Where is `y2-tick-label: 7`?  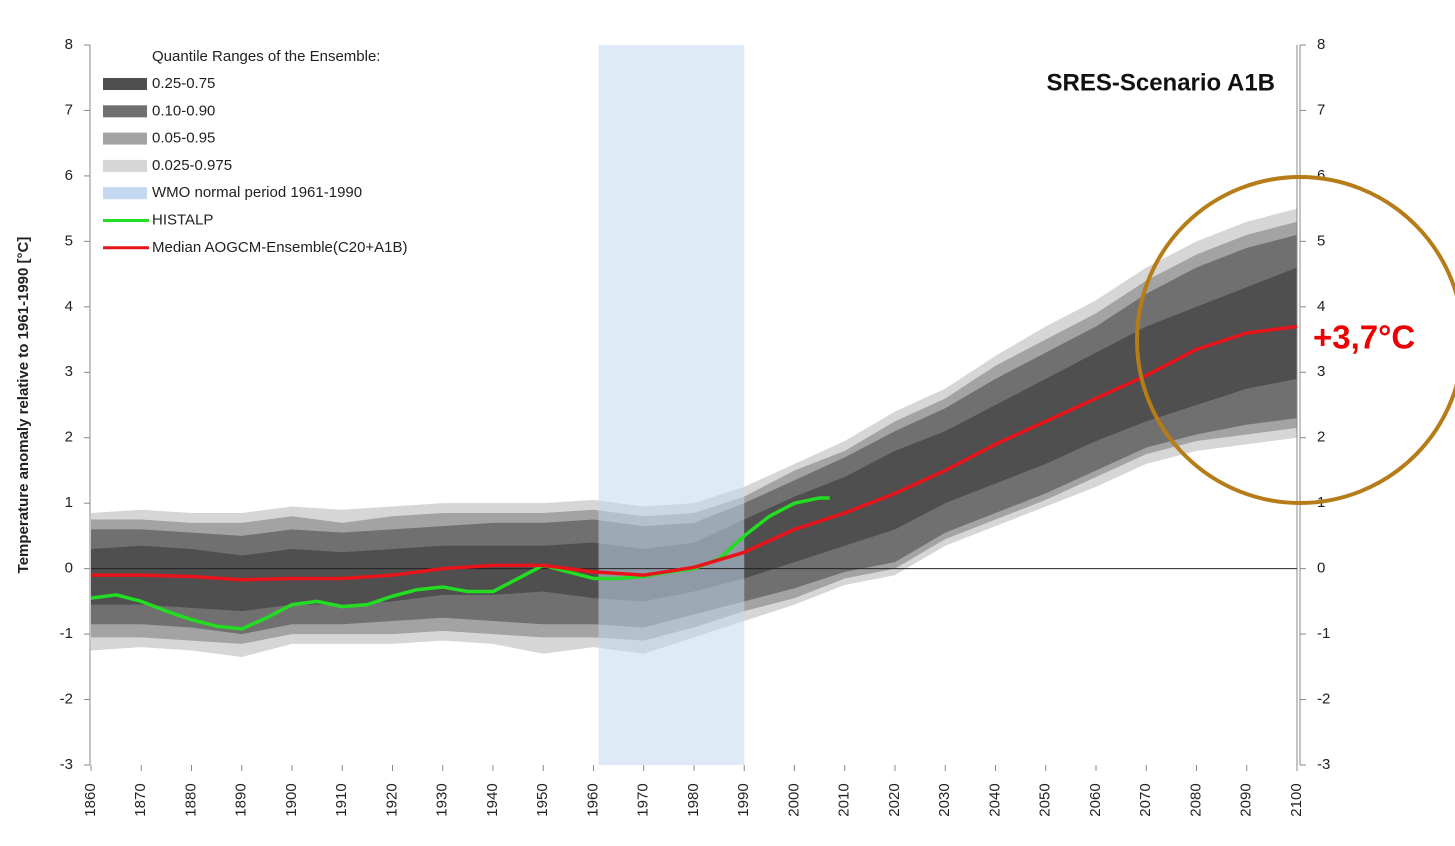
y2-tick-label: 7 is located at coordinates (1321, 109).